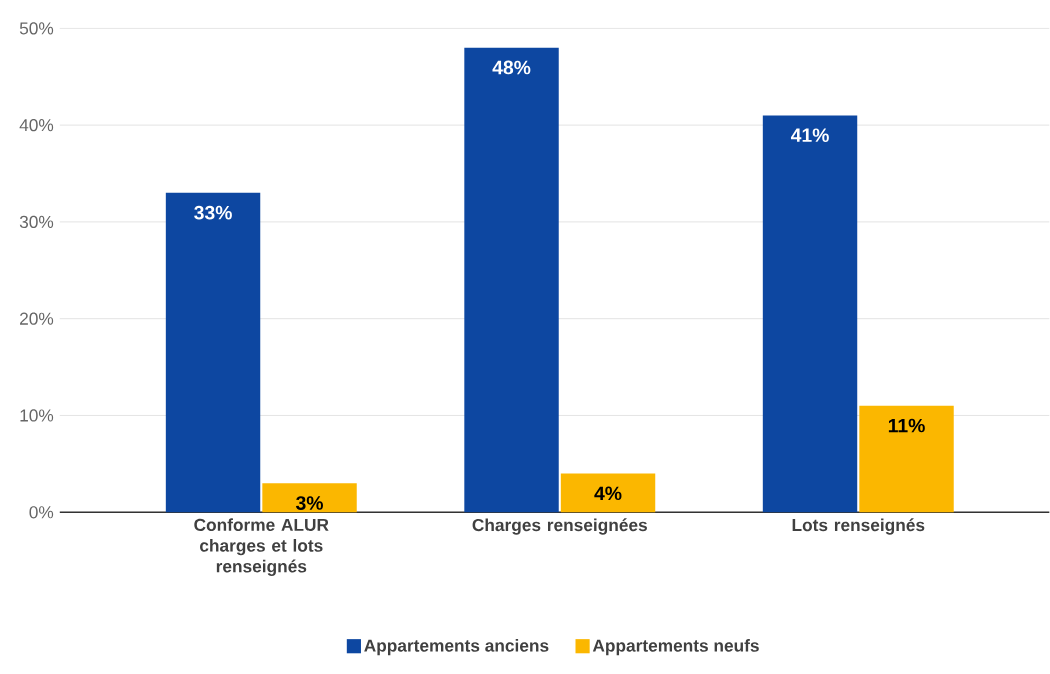 Image resolution: width=1050 pixels, height=674 pixels. I want to click on x-tick-label: Conforme ALUR charges et lots renseignés, so click(261, 547).